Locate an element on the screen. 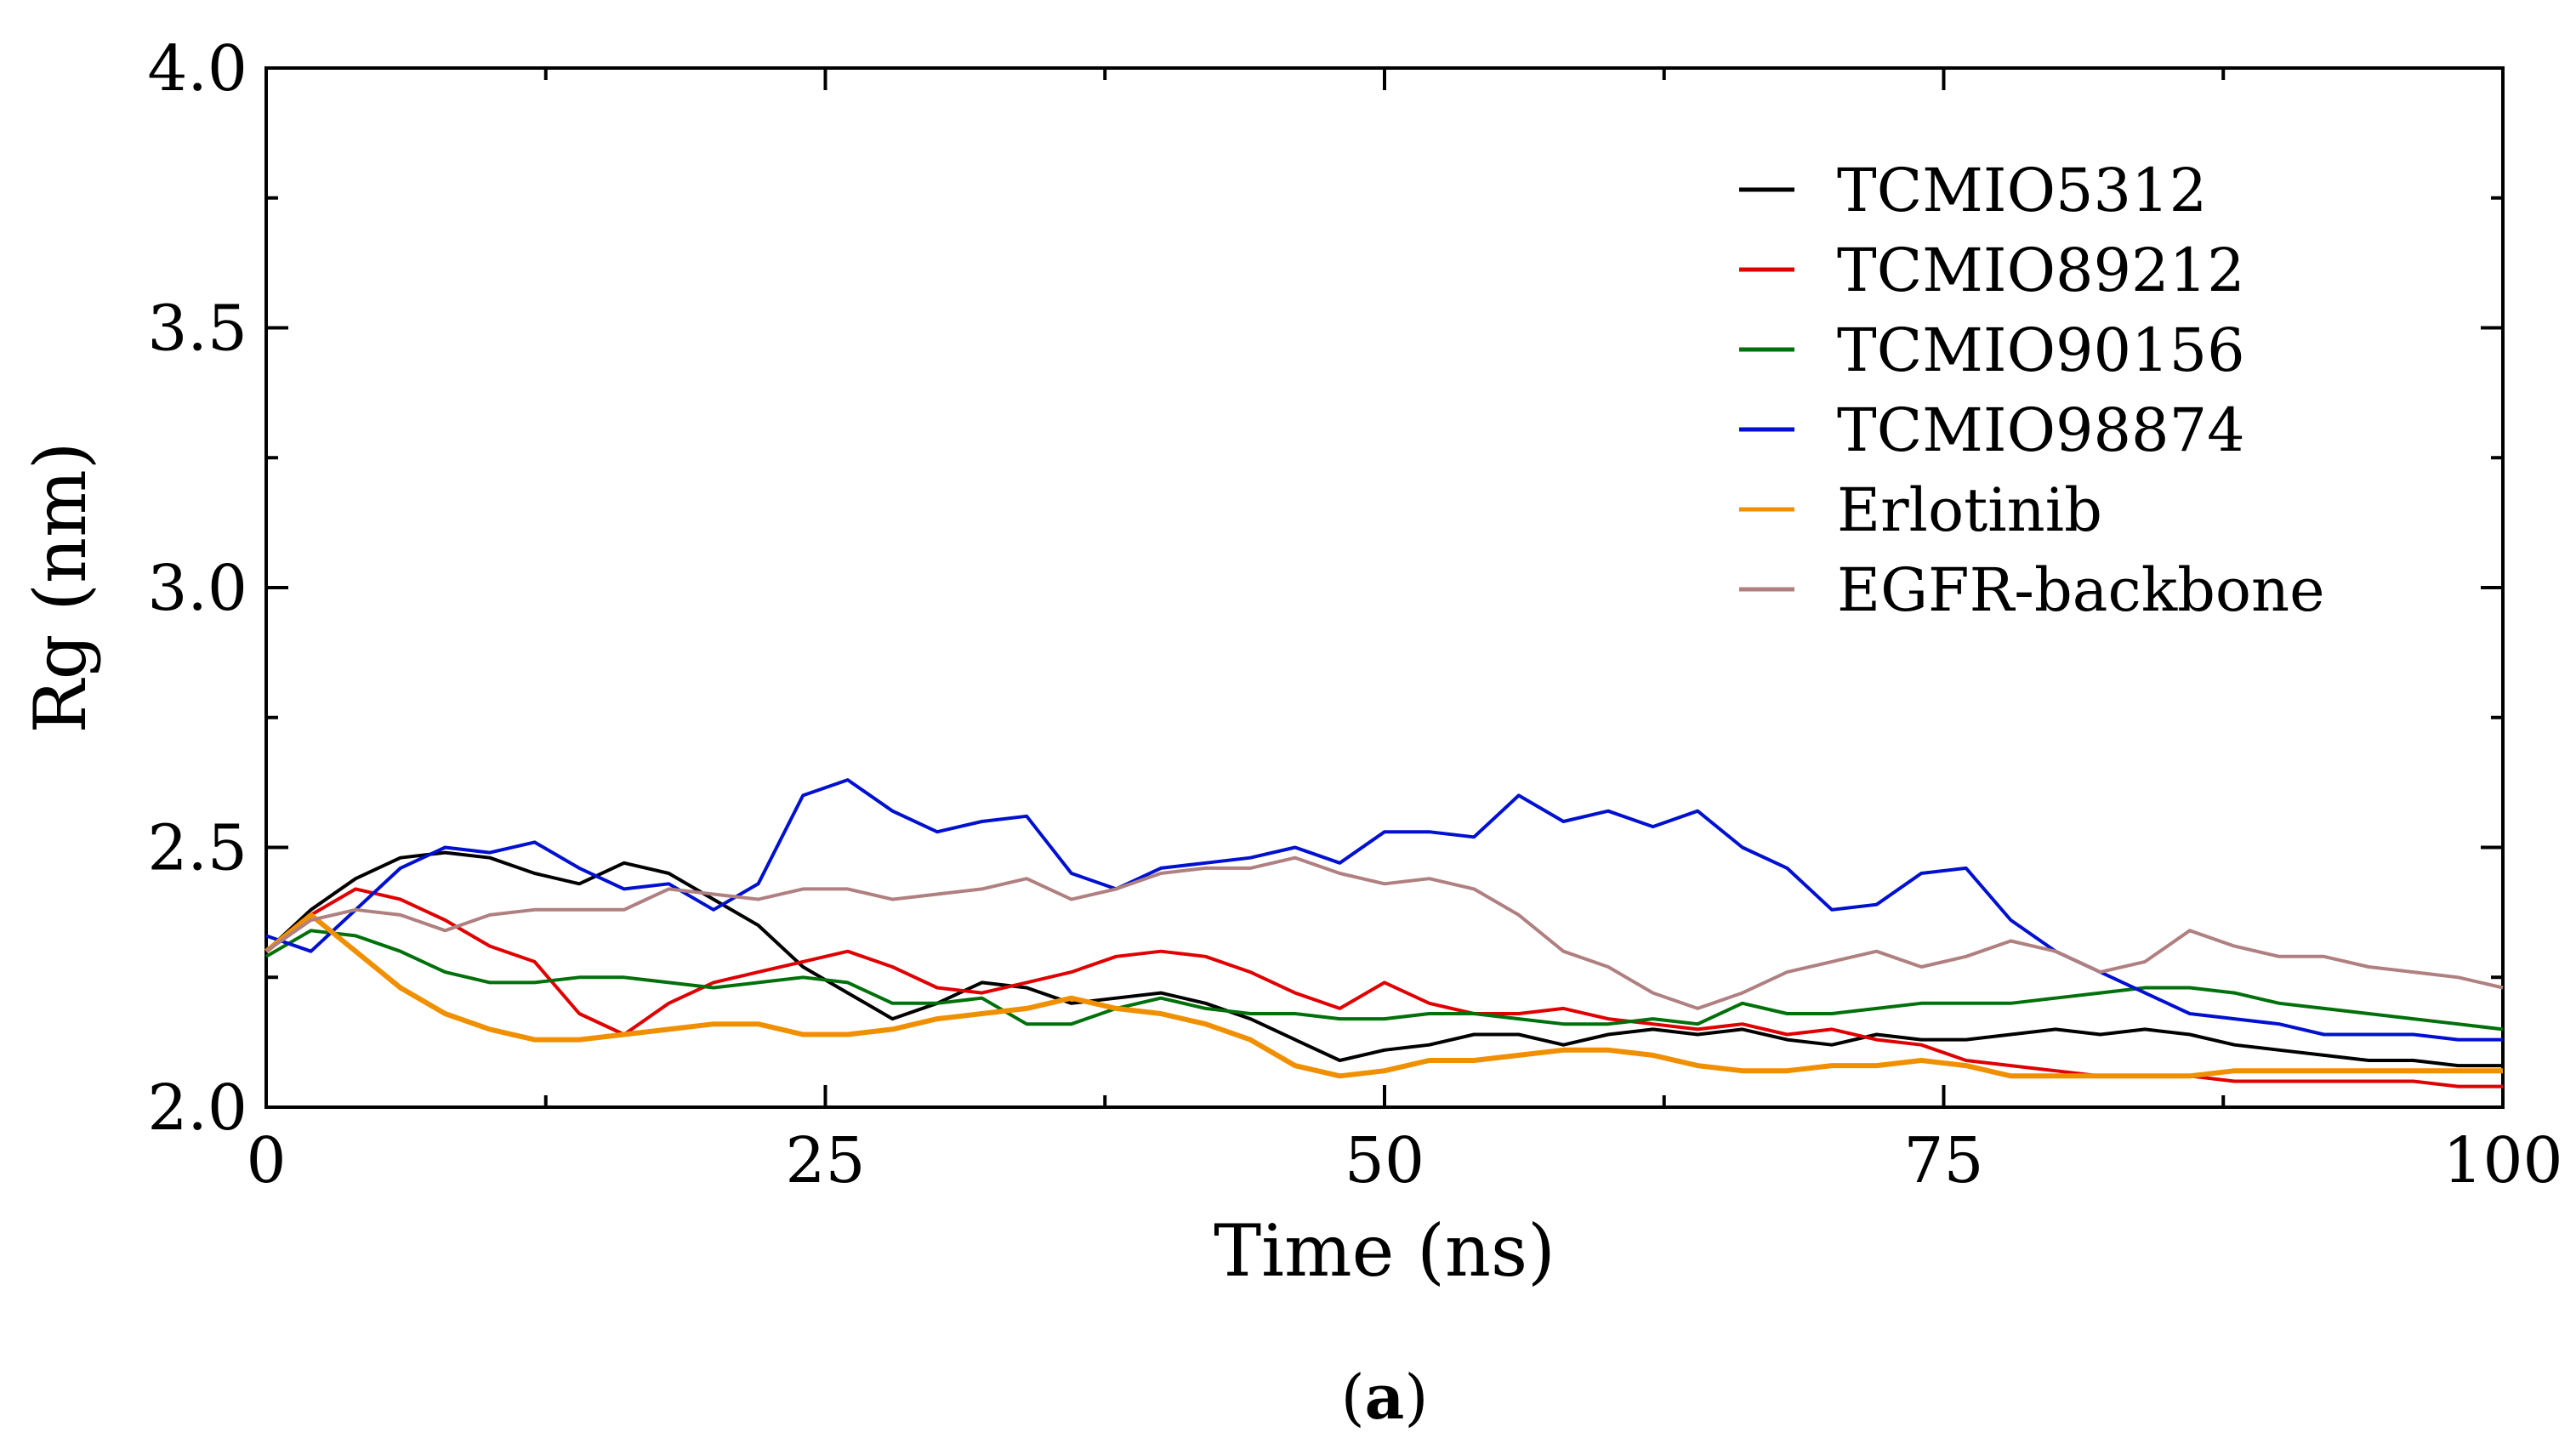 Image resolution: width=2576 pixels, height=1455 pixels. series-line-tcmio5312 is located at coordinates (1383, 959).